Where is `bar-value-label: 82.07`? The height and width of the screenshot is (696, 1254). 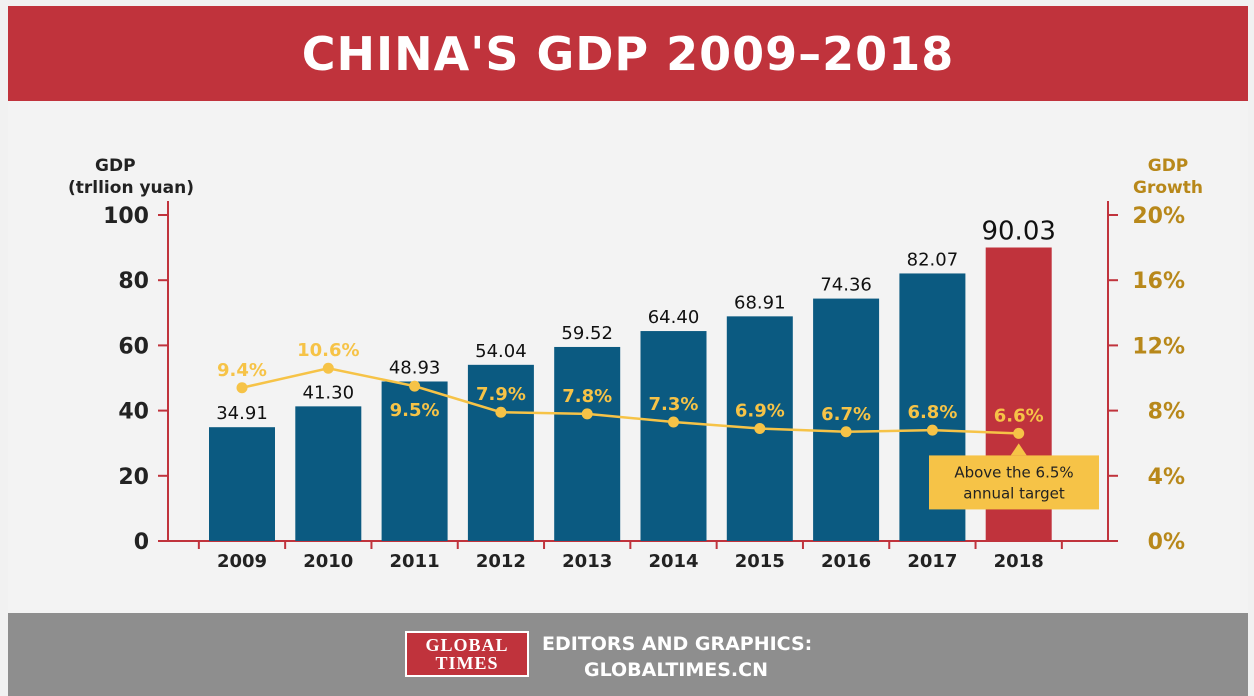
bar-value-label: 82.07 is located at coordinates (933, 259).